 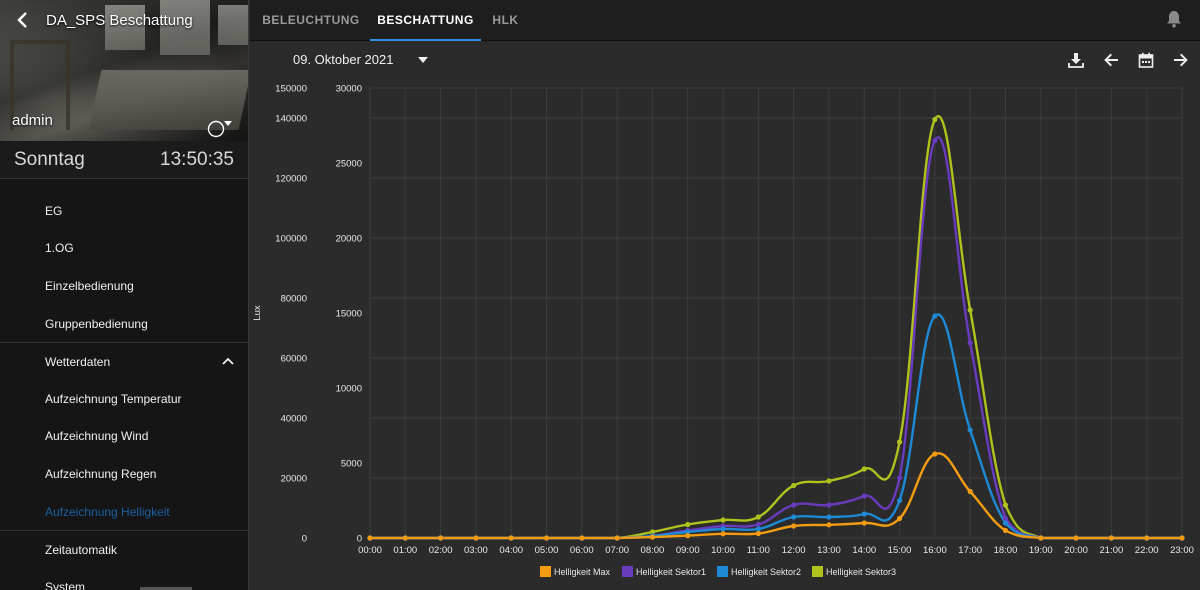 What do you see at coordinates (861, 572) in the screenshot?
I see `legend-label: Helligkeit Sektor3` at bounding box center [861, 572].